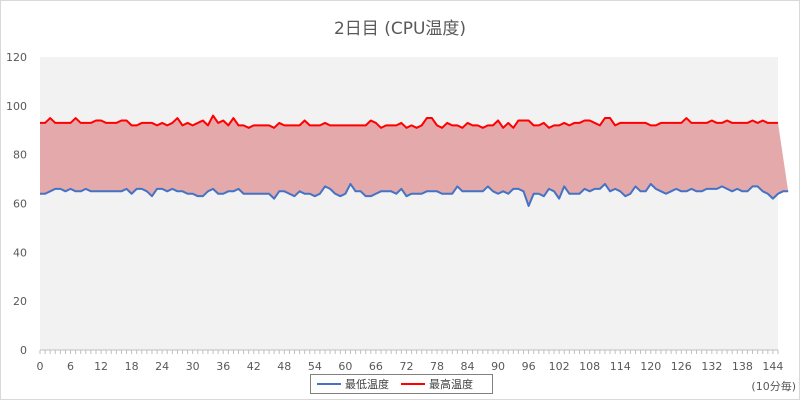 The image size is (800, 400). I want to click on x-tick-label: 18, so click(132, 366).